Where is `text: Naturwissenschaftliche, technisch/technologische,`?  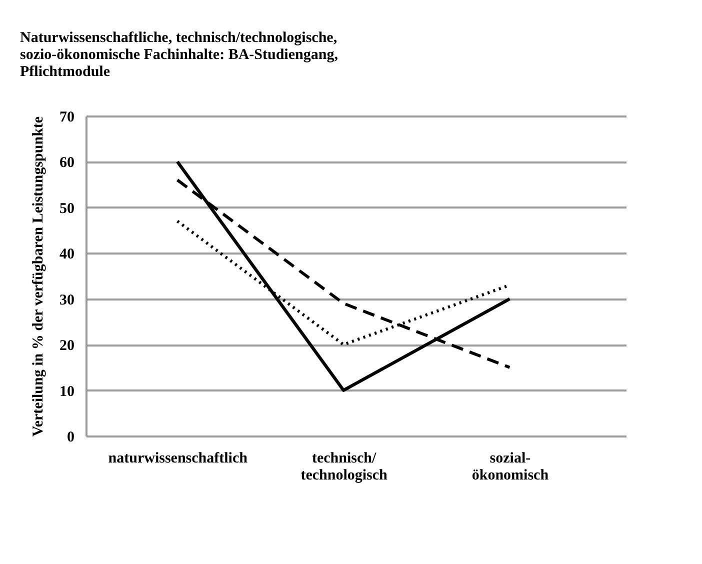
text: Naturwissenschaftliche, technisch/technologische, is located at coordinates (179, 38).